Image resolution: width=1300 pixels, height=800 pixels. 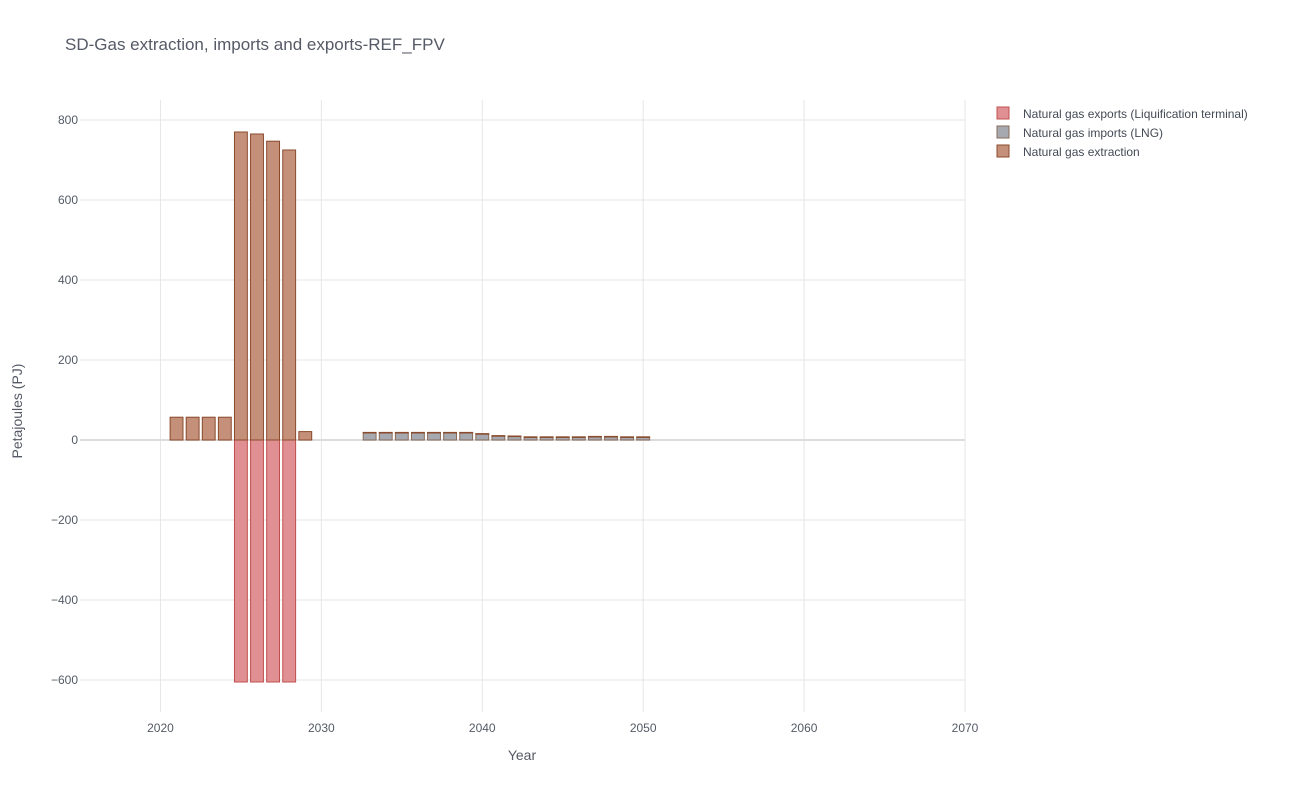 I want to click on bar-natural-gas-extraction-2021, so click(x=176, y=428).